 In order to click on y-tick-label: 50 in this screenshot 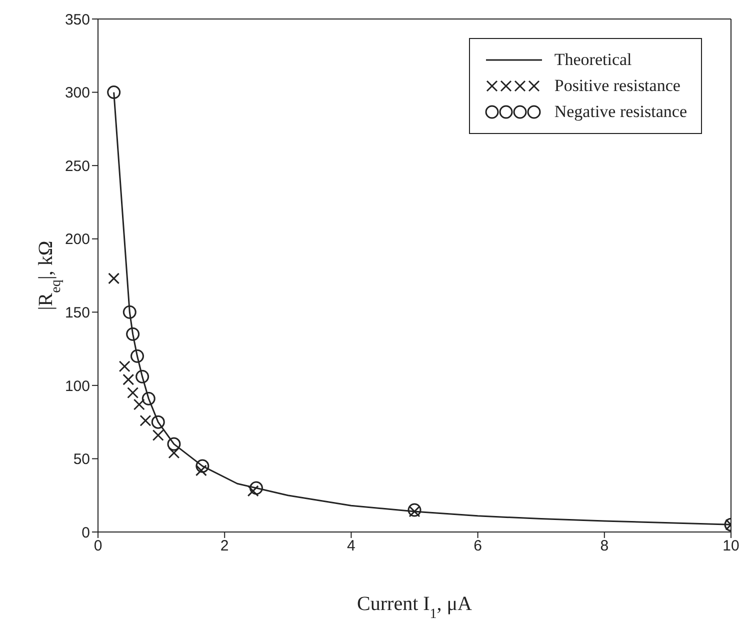, I will do `click(81, 459)`.